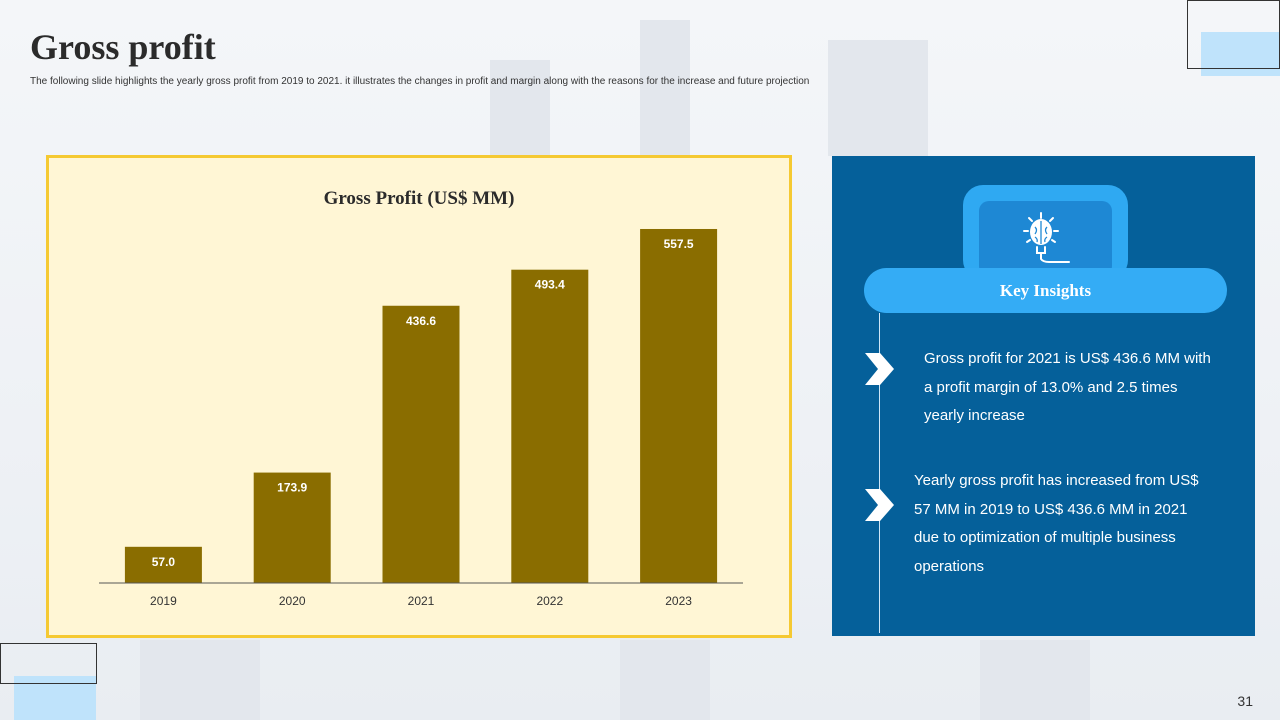 The image size is (1280, 720). I want to click on data-label-2023: 557.5, so click(679, 244).